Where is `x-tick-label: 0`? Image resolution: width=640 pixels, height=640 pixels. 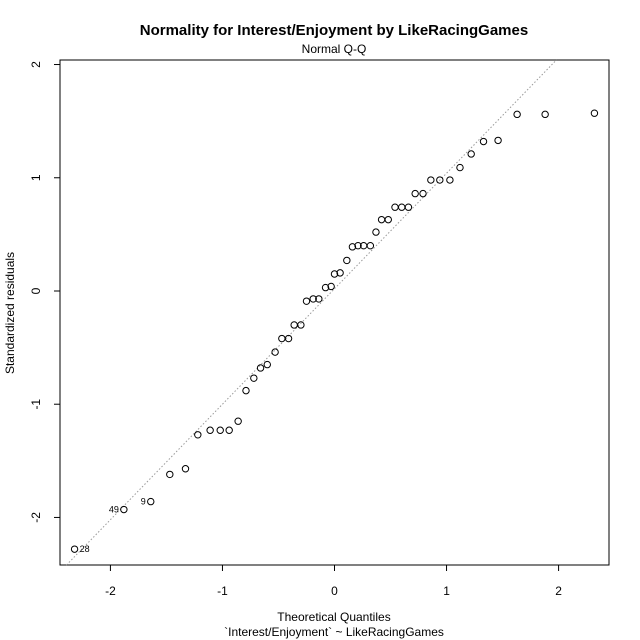 x-tick-label: 0 is located at coordinates (334, 591).